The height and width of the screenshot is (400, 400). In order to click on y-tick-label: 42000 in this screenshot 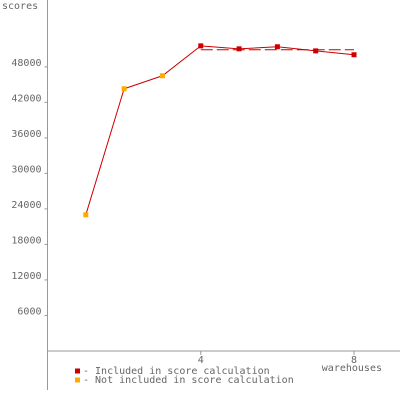, I will do `click(26, 98)`.